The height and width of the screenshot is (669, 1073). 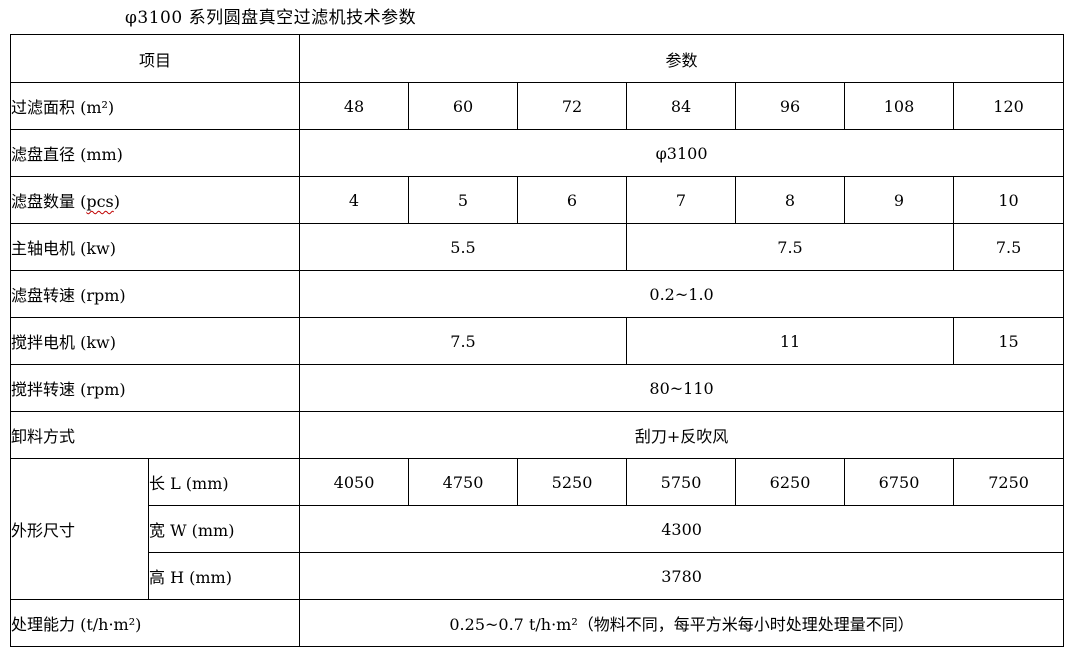 What do you see at coordinates (463, 200) in the screenshot?
I see `value-cell: 5` at bounding box center [463, 200].